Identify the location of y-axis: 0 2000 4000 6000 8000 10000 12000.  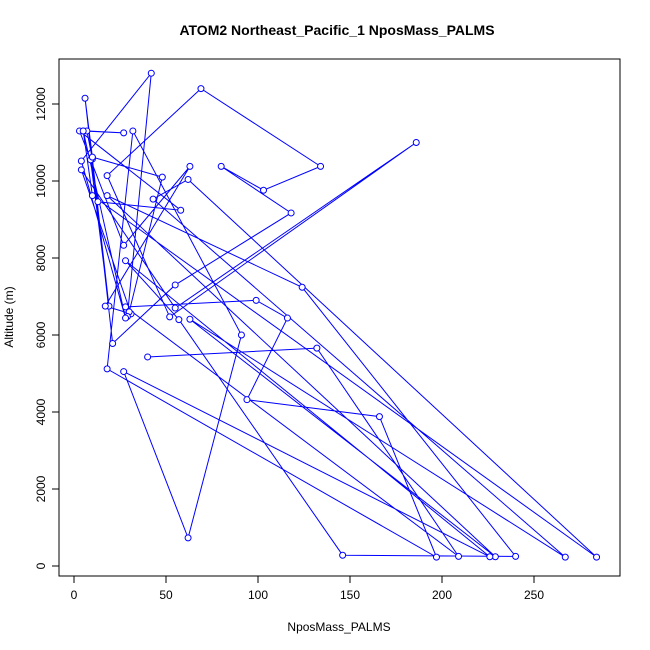
(47, 328).